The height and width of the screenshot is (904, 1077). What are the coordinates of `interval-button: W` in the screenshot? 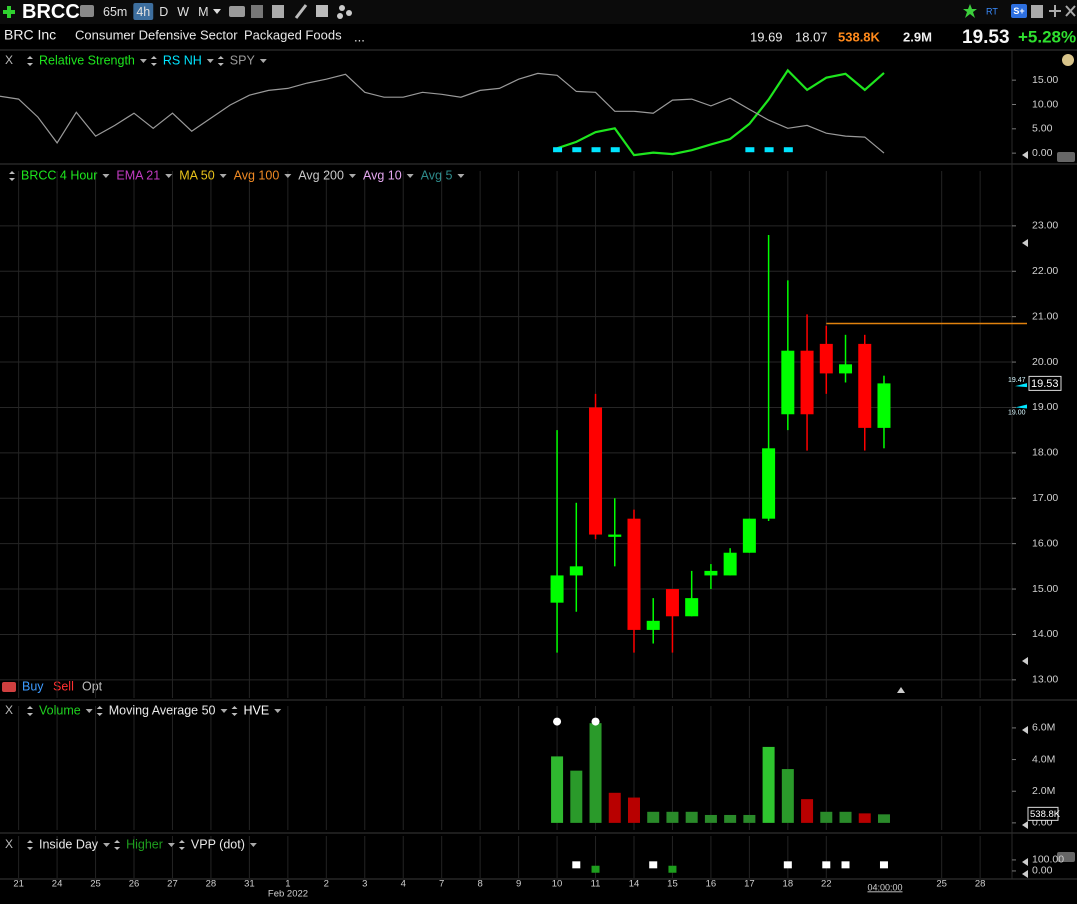 It's located at (183, 12).